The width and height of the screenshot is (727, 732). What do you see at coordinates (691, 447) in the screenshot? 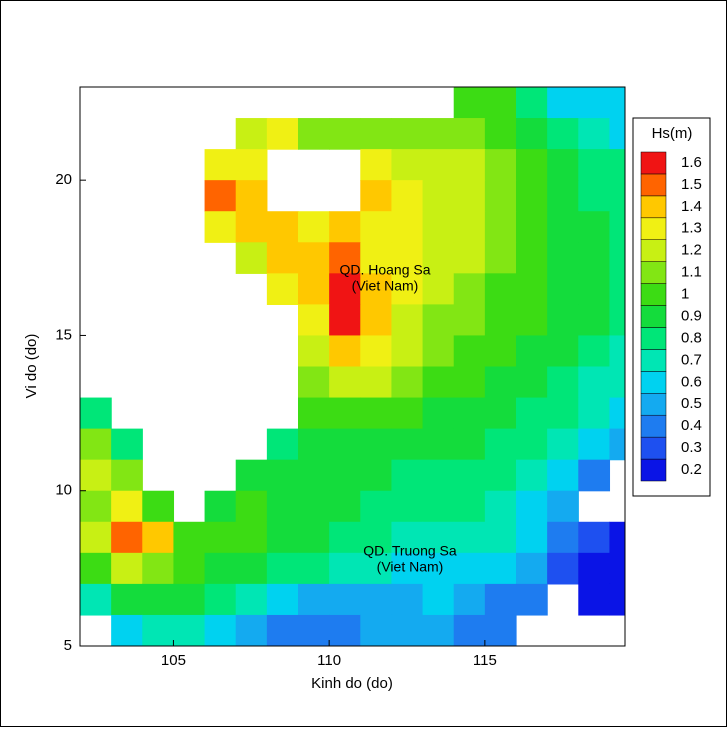
I see `legend-label: 0.3` at bounding box center [691, 447].